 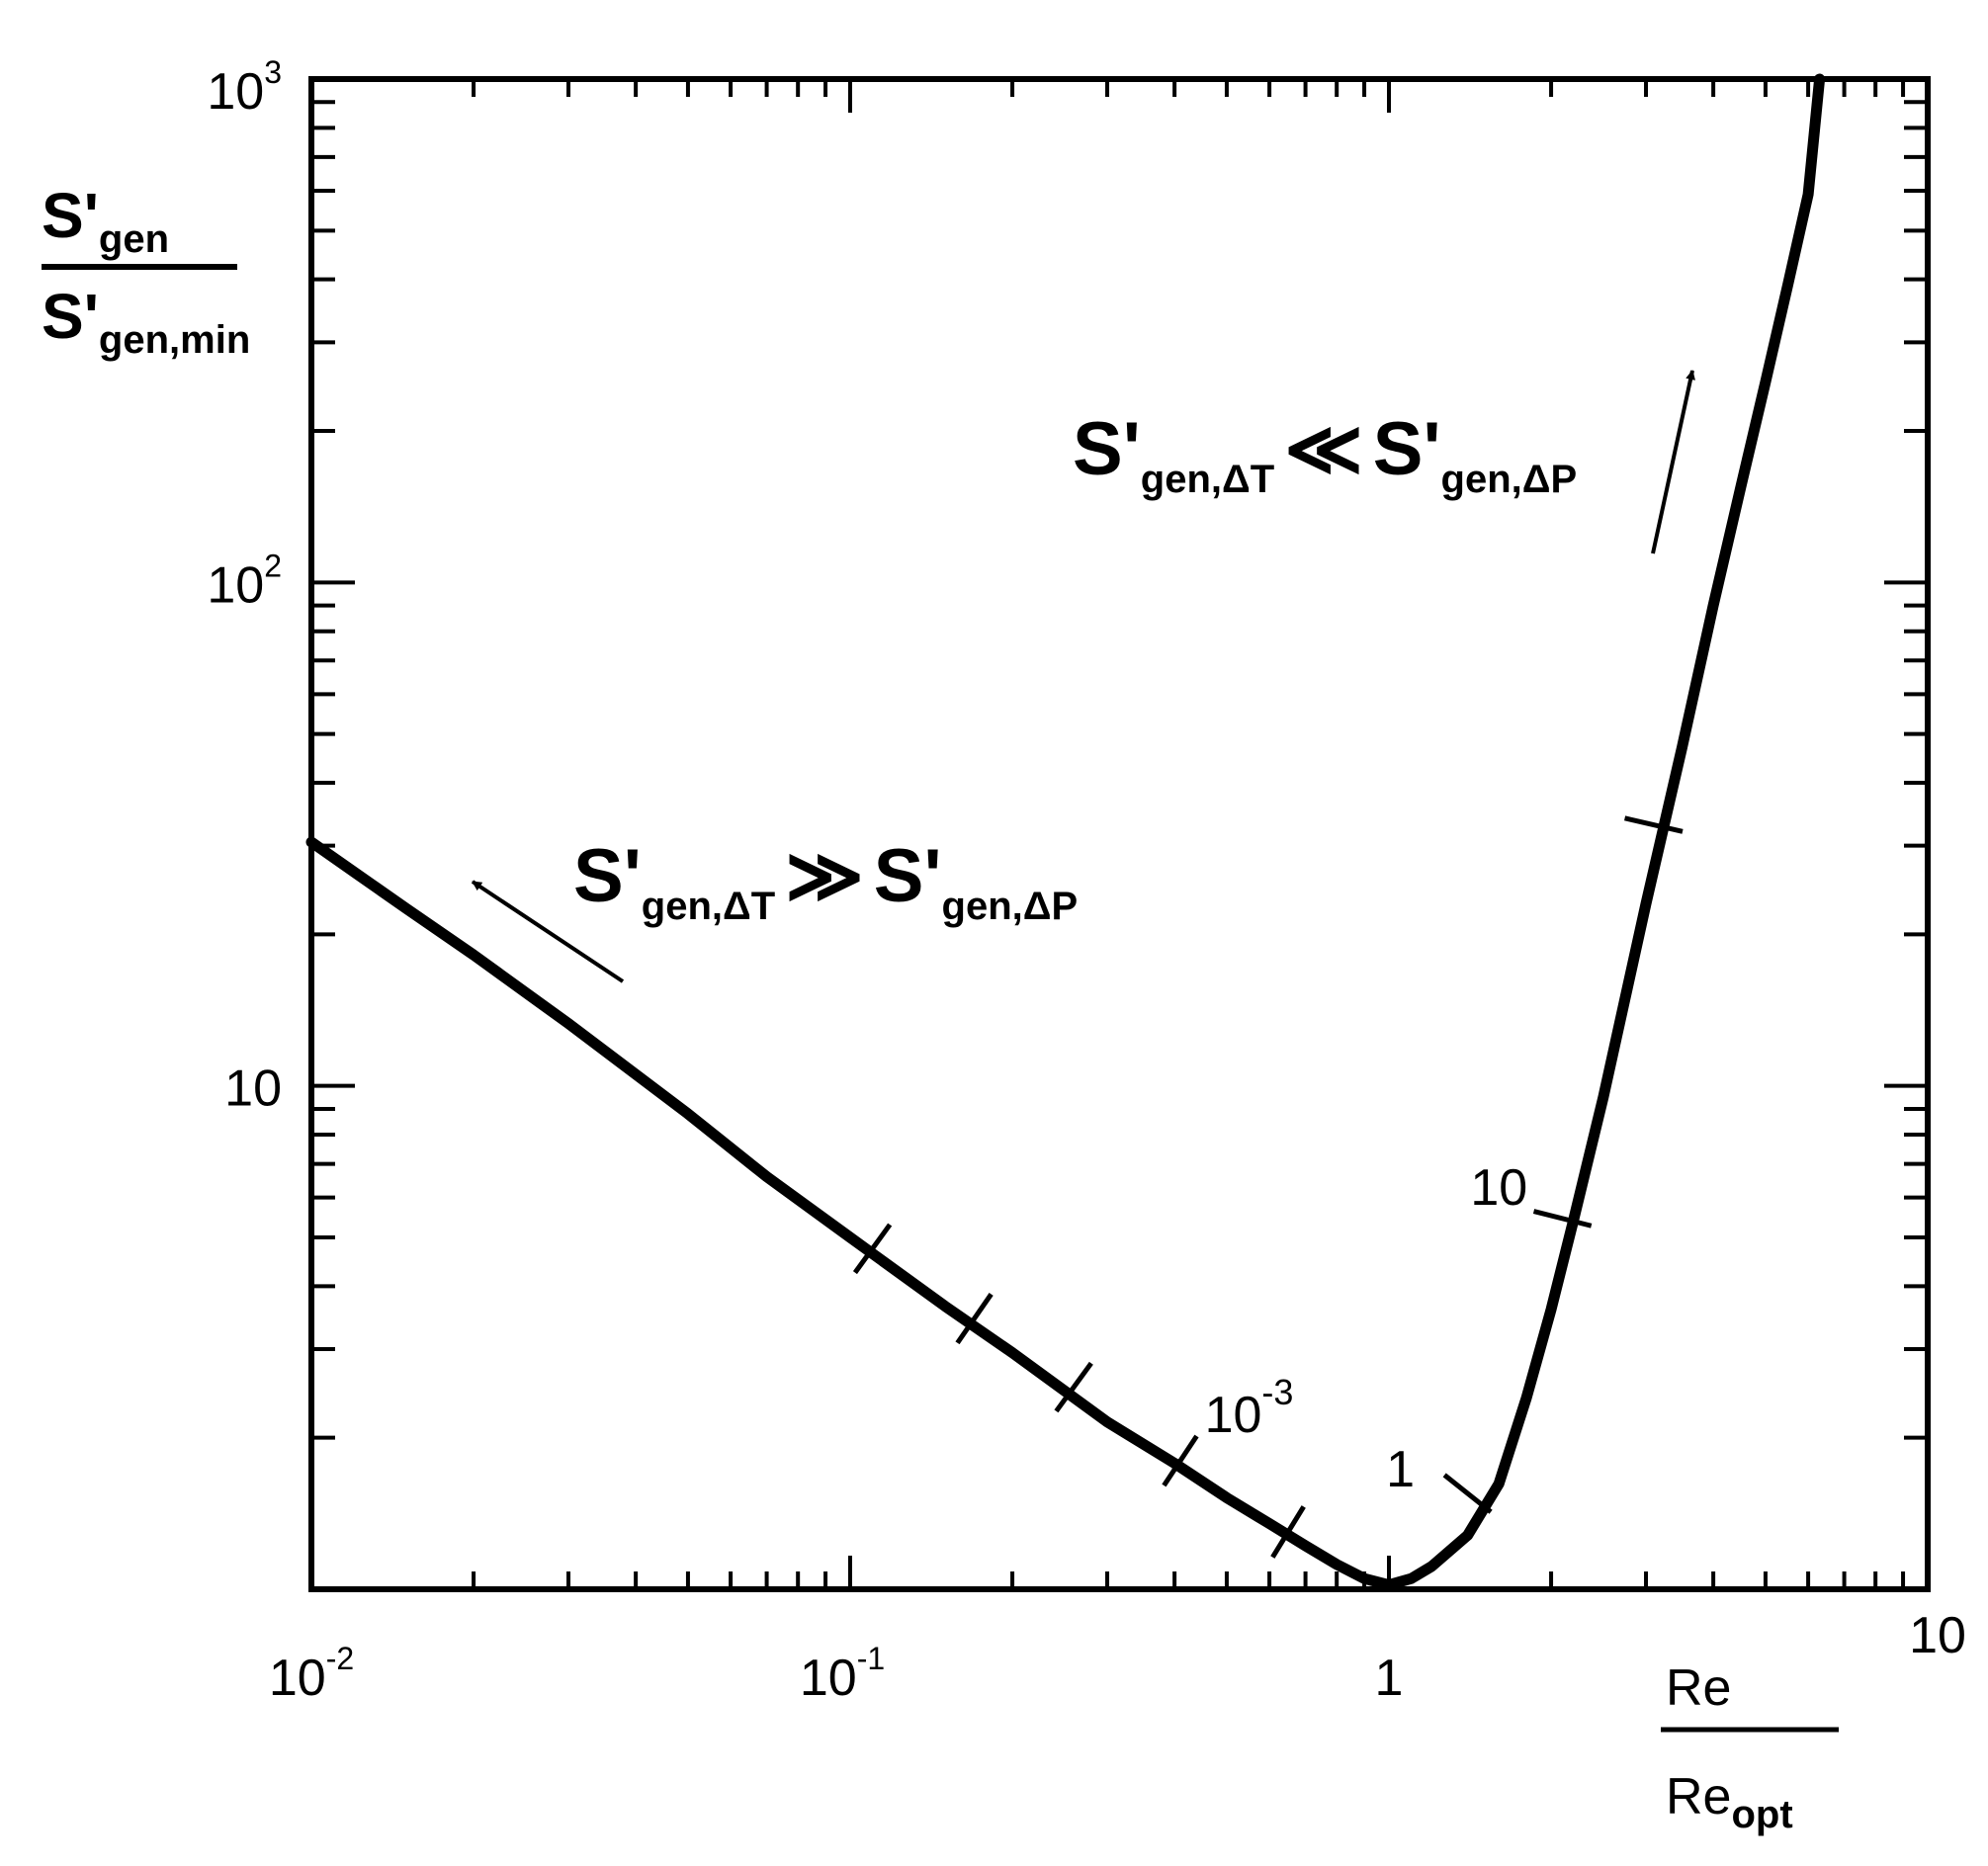 What do you see at coordinates (1673, 462) in the screenshot?
I see `arrow-right` at bounding box center [1673, 462].